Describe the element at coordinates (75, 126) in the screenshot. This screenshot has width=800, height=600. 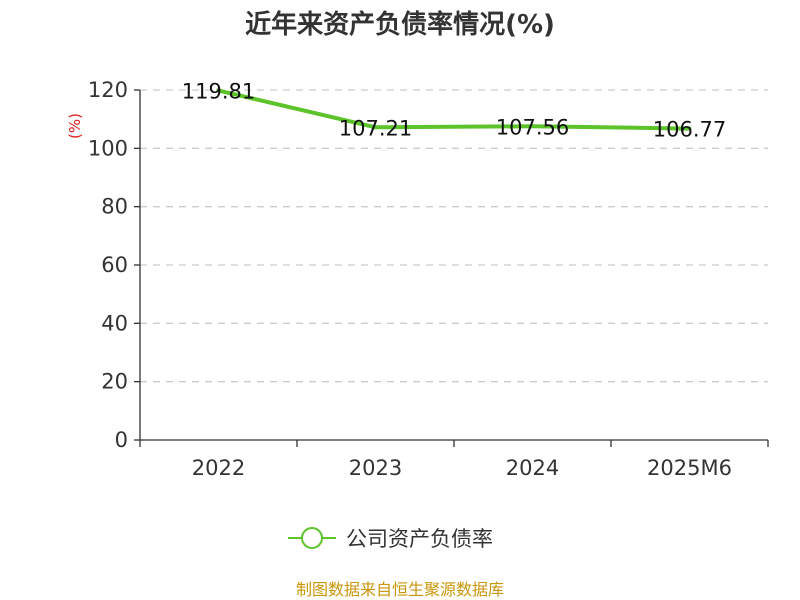
I see `y-axis-unit: (%)` at that location.